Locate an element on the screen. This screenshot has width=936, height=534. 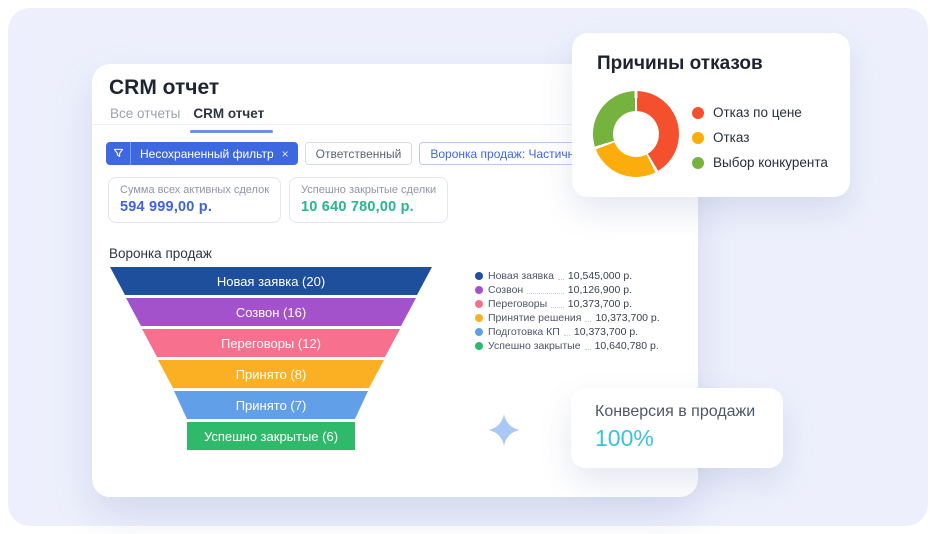
stat-label: Сумма всех активных сделок is located at coordinates (195, 190).